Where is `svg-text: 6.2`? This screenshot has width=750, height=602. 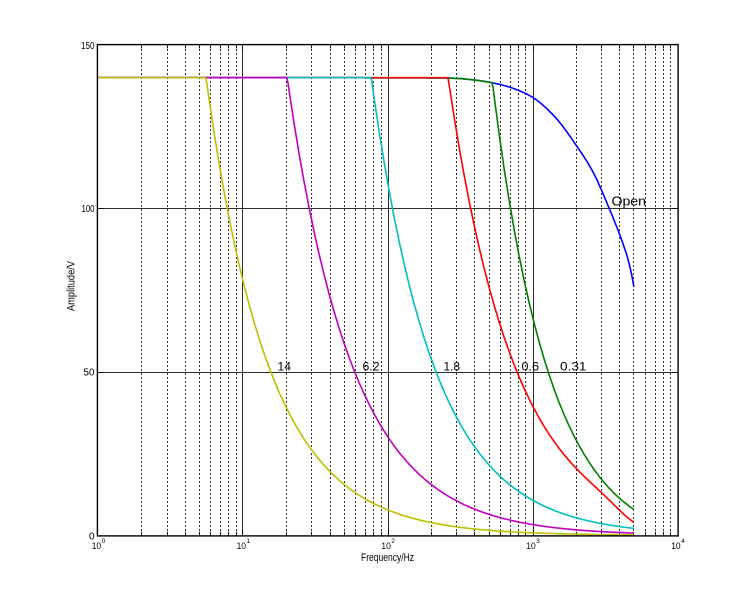
svg-text: 6.2 is located at coordinates (371, 367).